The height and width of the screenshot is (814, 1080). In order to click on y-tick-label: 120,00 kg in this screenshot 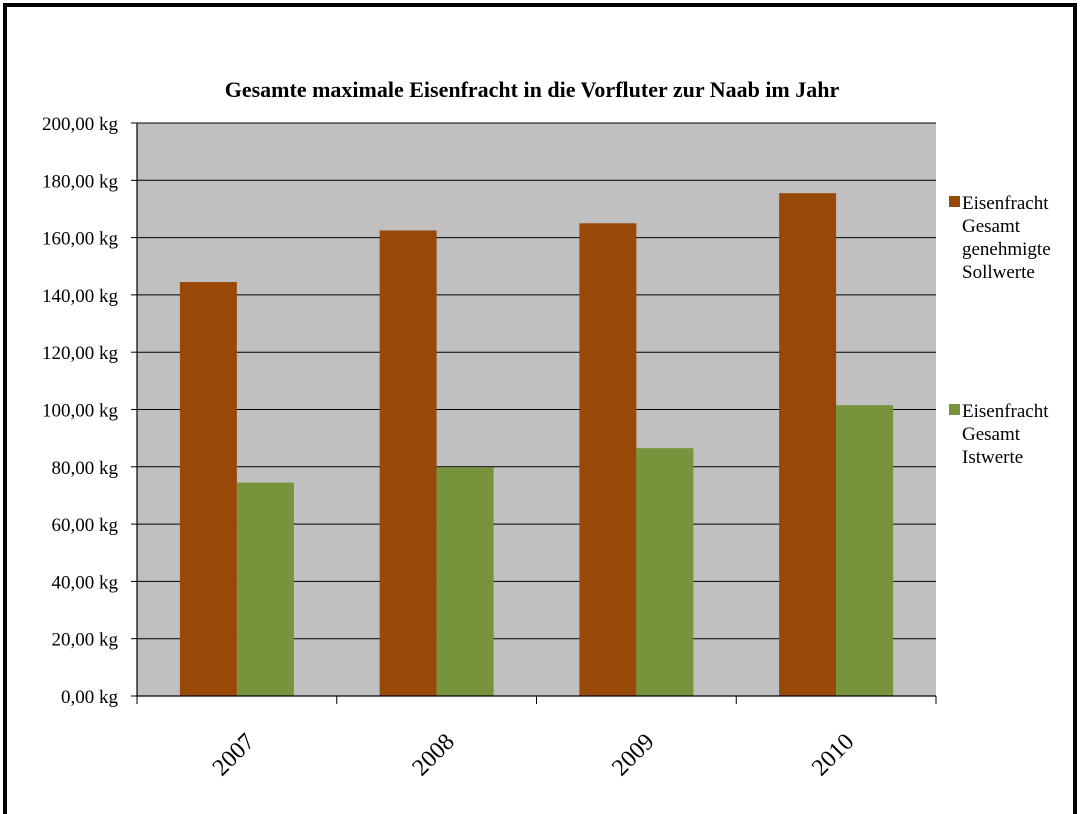, I will do `click(80, 353)`.